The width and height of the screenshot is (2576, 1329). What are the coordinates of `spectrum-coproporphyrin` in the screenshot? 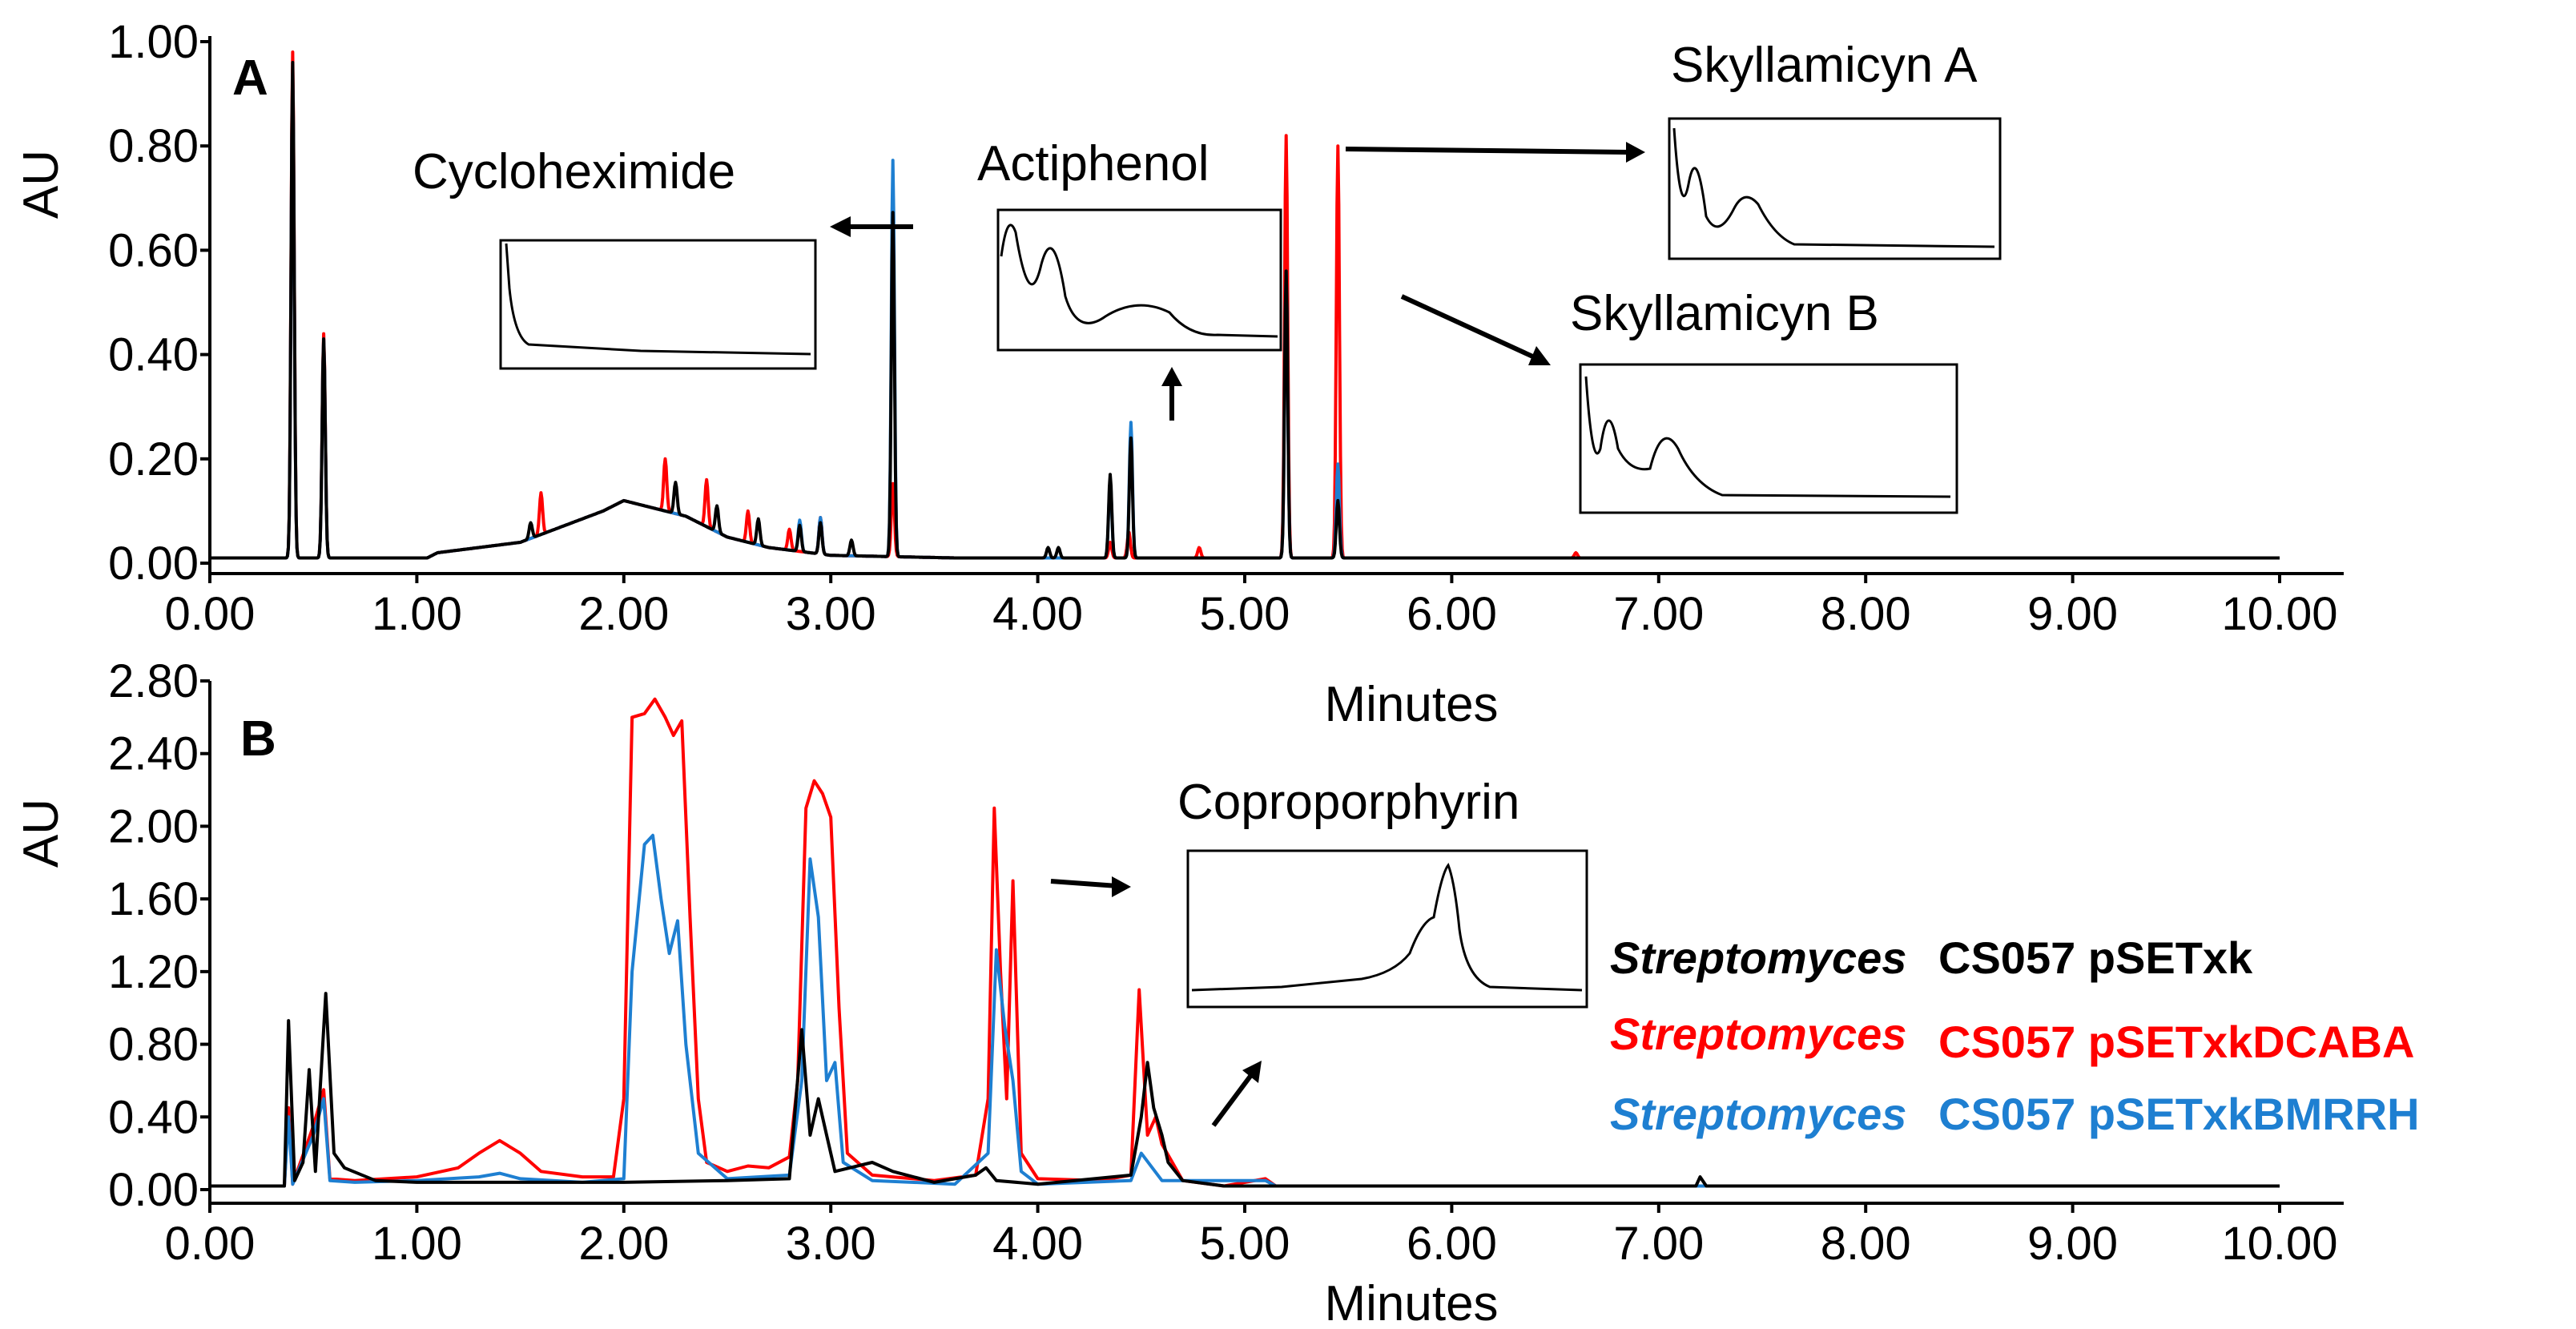 It's located at (1387, 928).